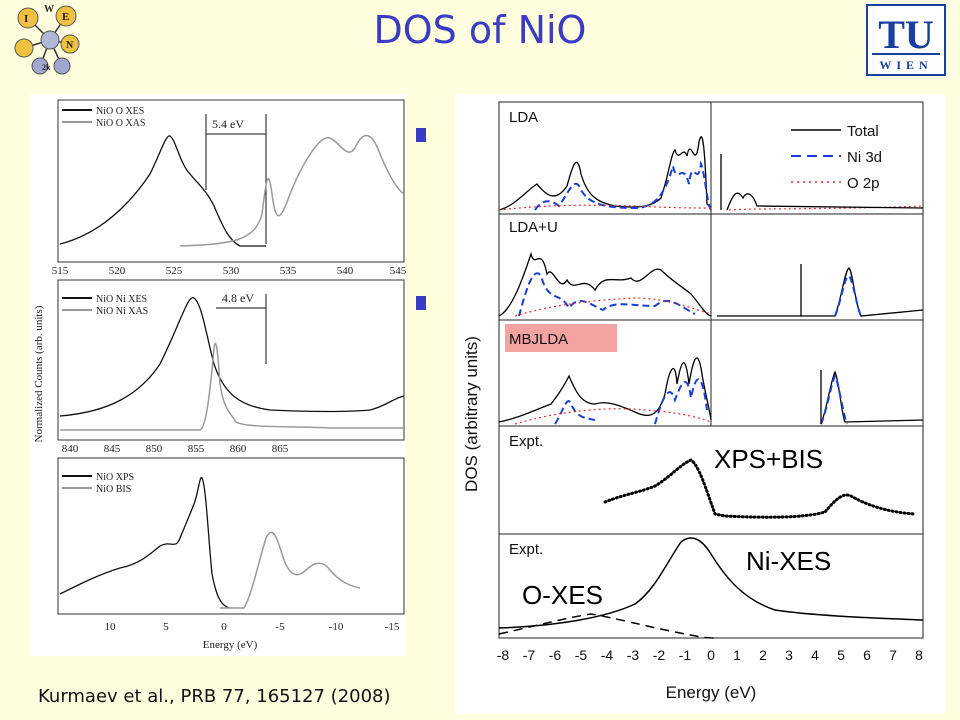 This screenshot has height=720, width=960. What do you see at coordinates (905, 65) in the screenshot?
I see `wien-text: WIEN` at bounding box center [905, 65].